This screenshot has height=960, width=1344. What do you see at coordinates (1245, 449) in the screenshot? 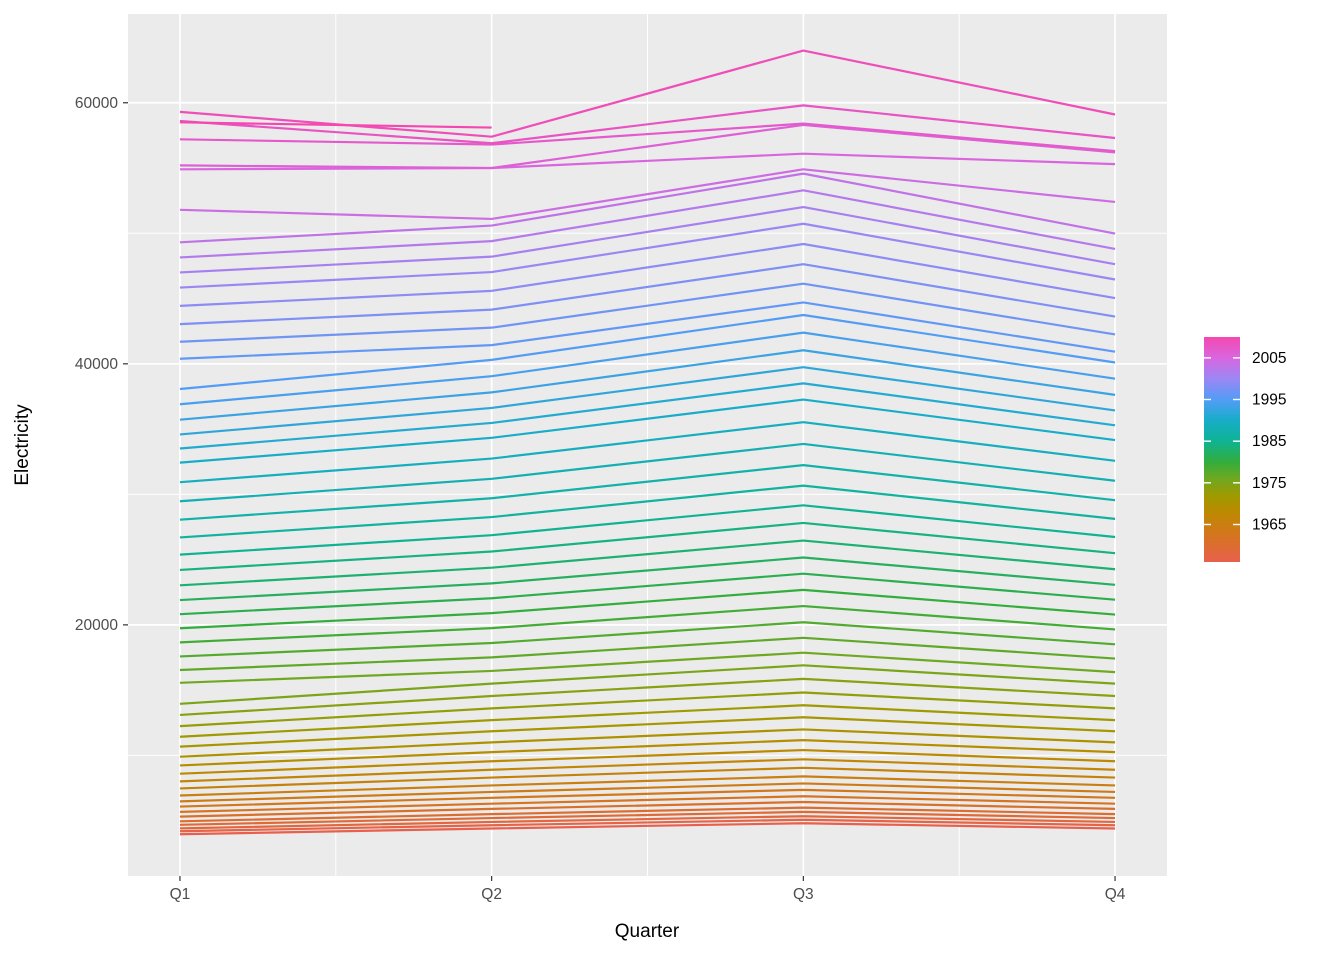
I see `color-legend: 2005 1995 1985 1975 1965` at bounding box center [1245, 449].